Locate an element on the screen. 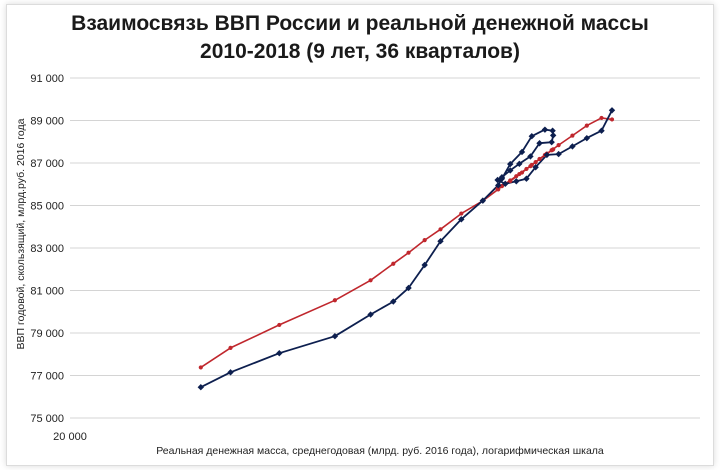  y-tick-label: 91 000 is located at coordinates (47, 79).